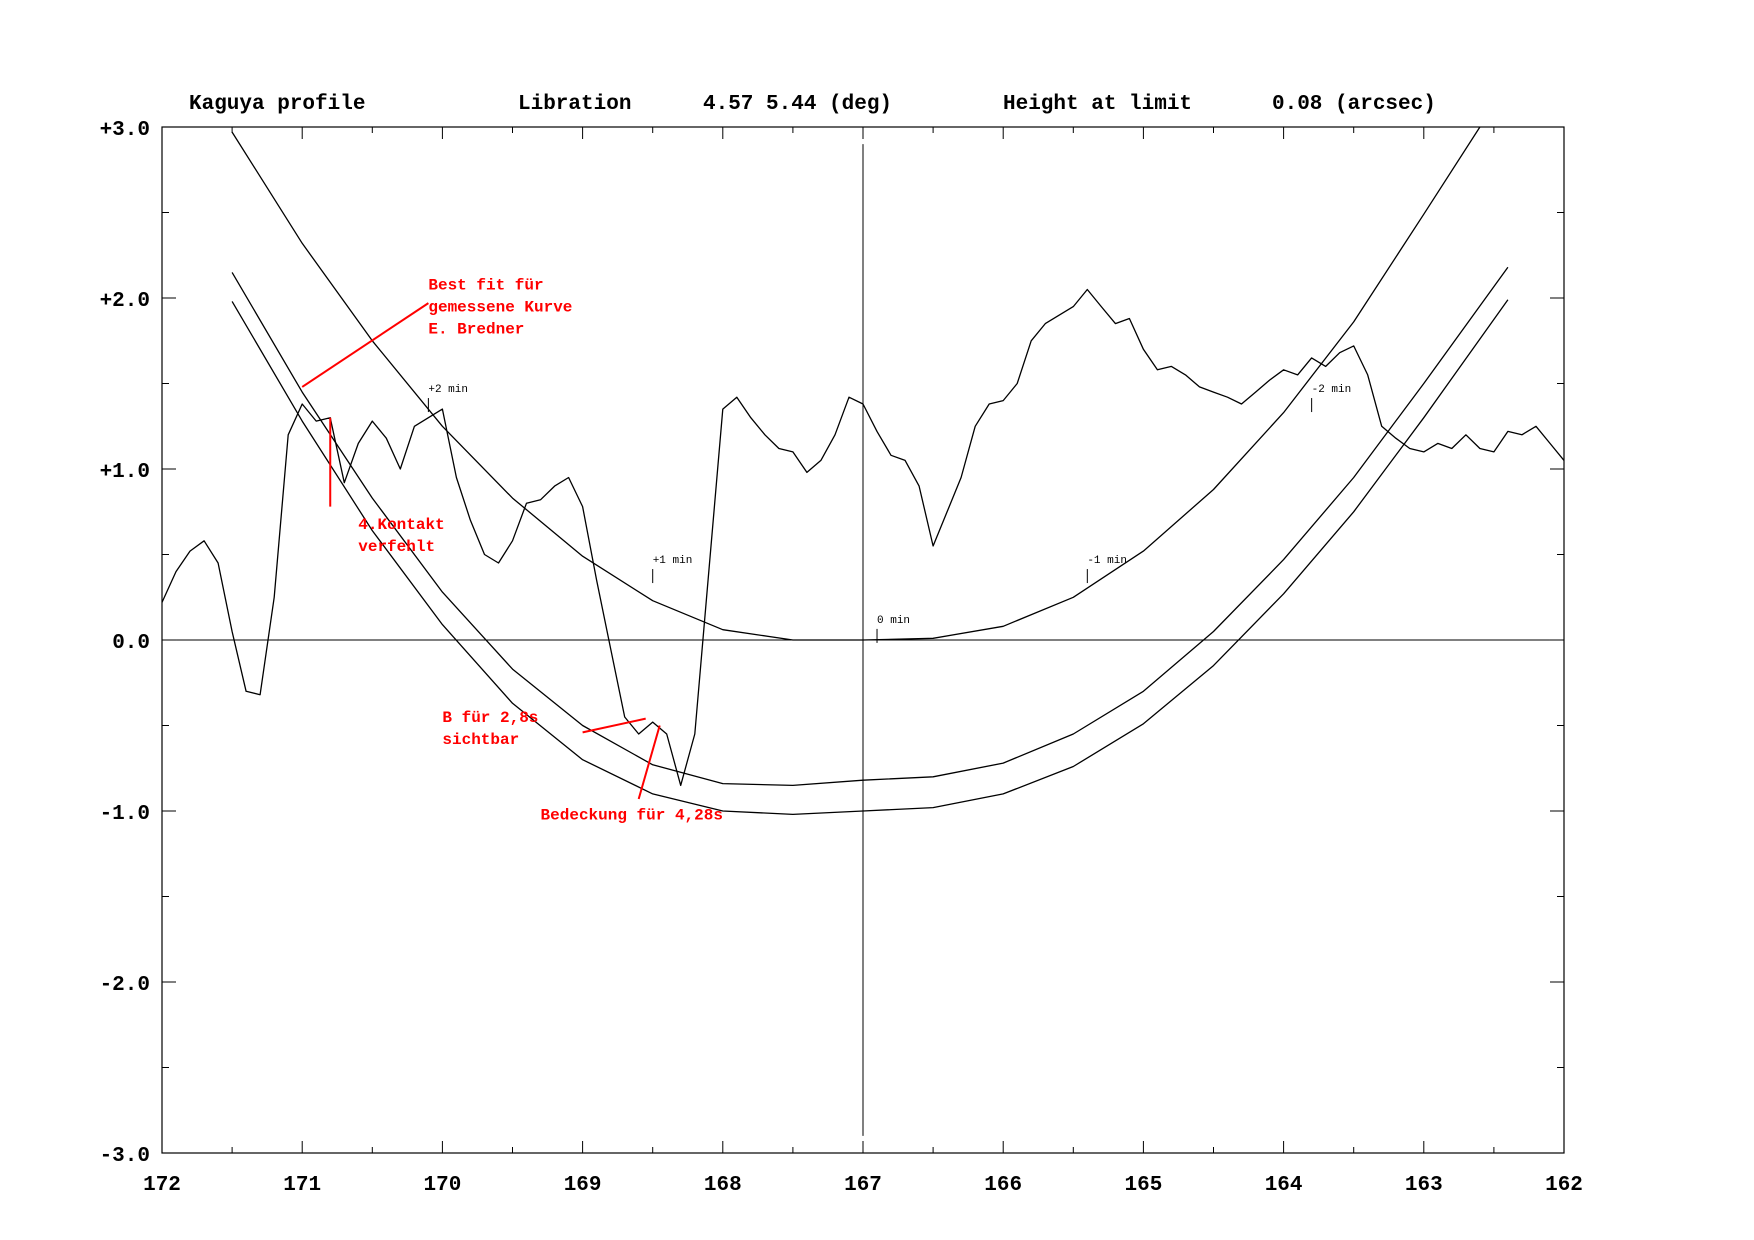 The height and width of the screenshot is (1240, 1754). What do you see at coordinates (889, 513) in the screenshot?
I see `time-marks-layer: +2 min +1 min 0 min -1 min -2 min` at bounding box center [889, 513].